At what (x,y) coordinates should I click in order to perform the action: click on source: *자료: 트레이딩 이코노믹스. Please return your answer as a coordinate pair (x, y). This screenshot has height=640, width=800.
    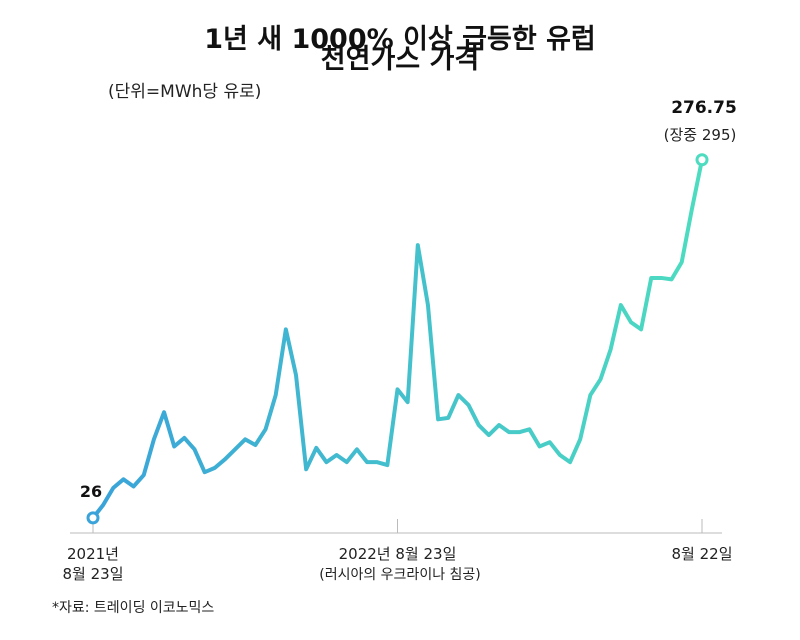
    Looking at the image, I should click on (133, 608).